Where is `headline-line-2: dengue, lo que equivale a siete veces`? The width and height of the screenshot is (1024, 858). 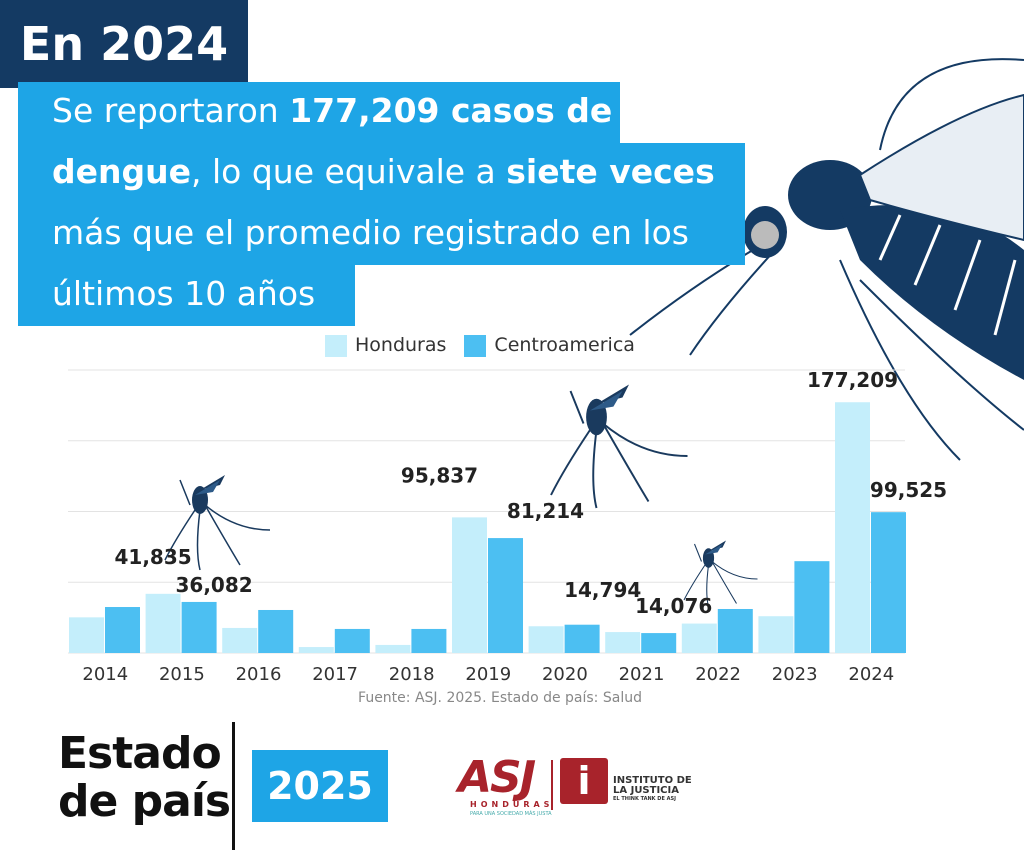
headline-line-2: dengue, lo que equivale a siete veces is located at coordinates (381, 173).